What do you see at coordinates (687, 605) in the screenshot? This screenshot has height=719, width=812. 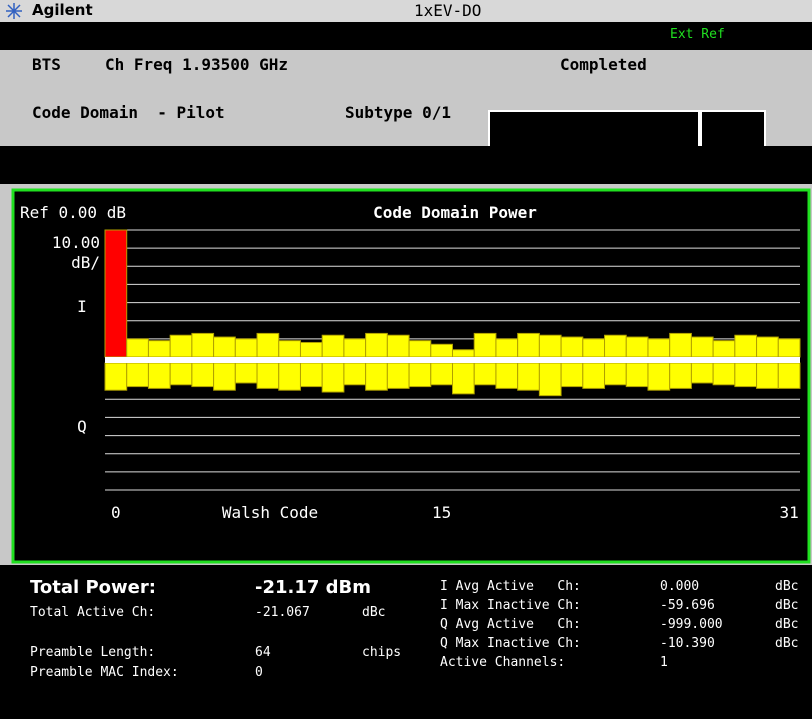 I see `result-value: -59.696` at bounding box center [687, 605].